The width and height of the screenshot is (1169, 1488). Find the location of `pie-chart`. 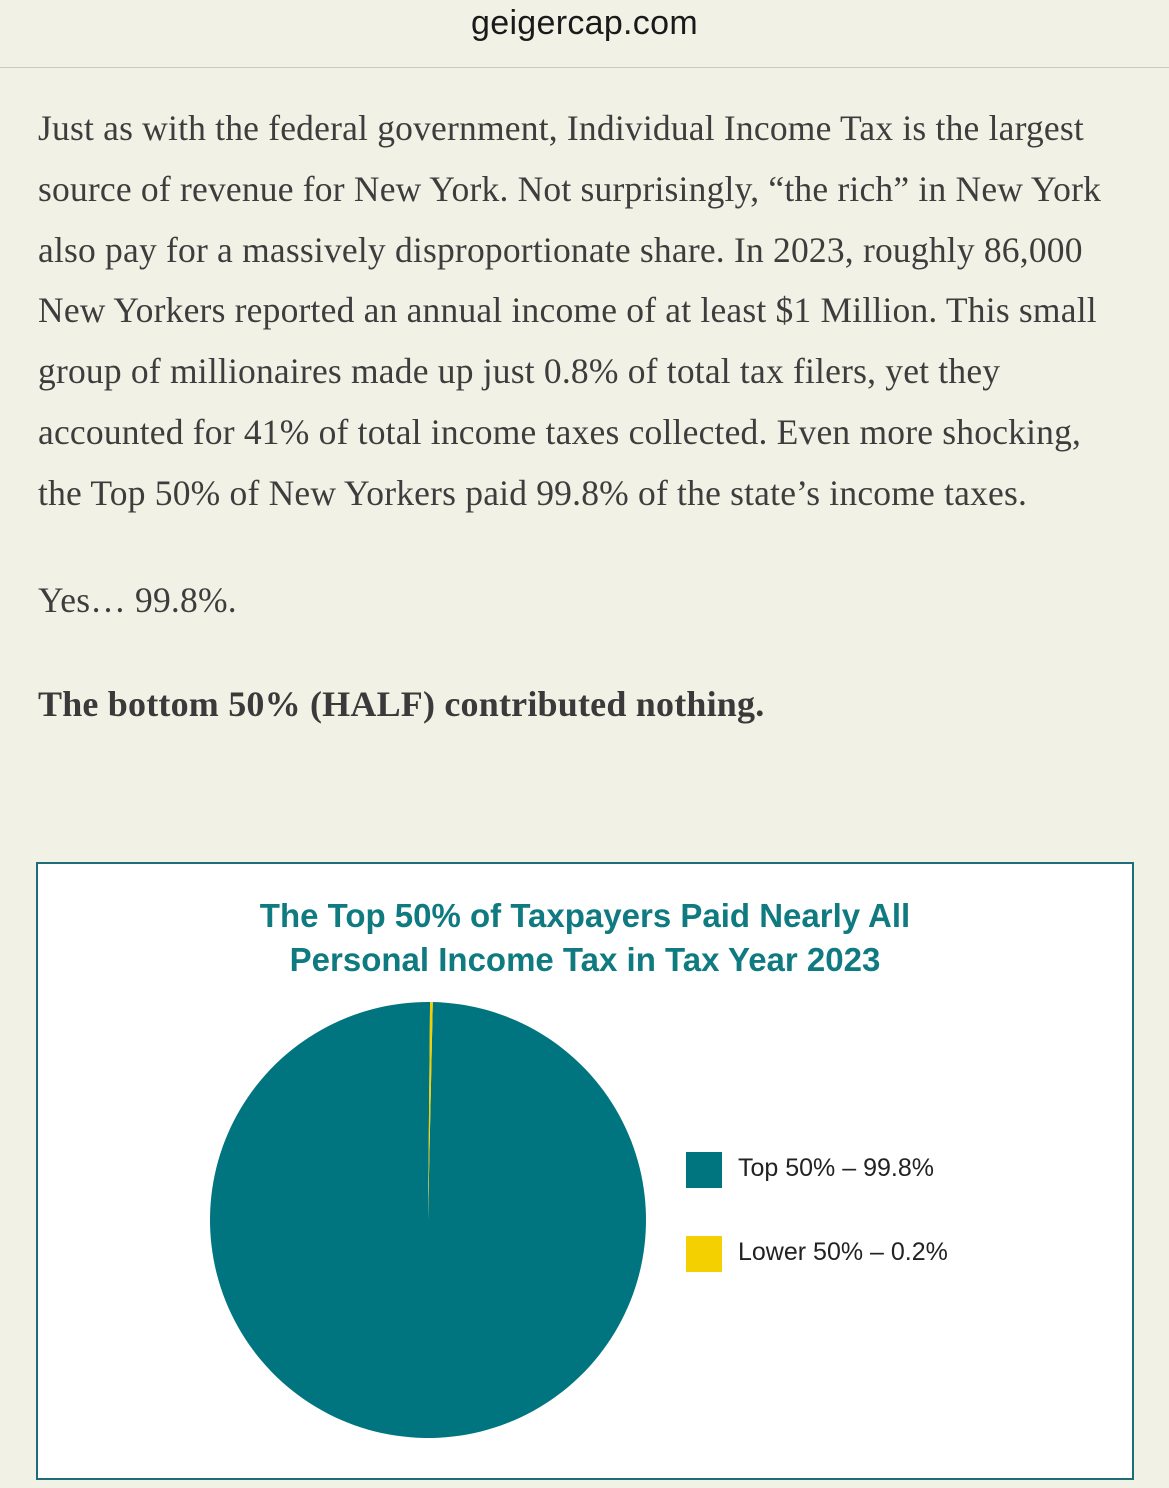

pie-chart is located at coordinates (428, 1220).